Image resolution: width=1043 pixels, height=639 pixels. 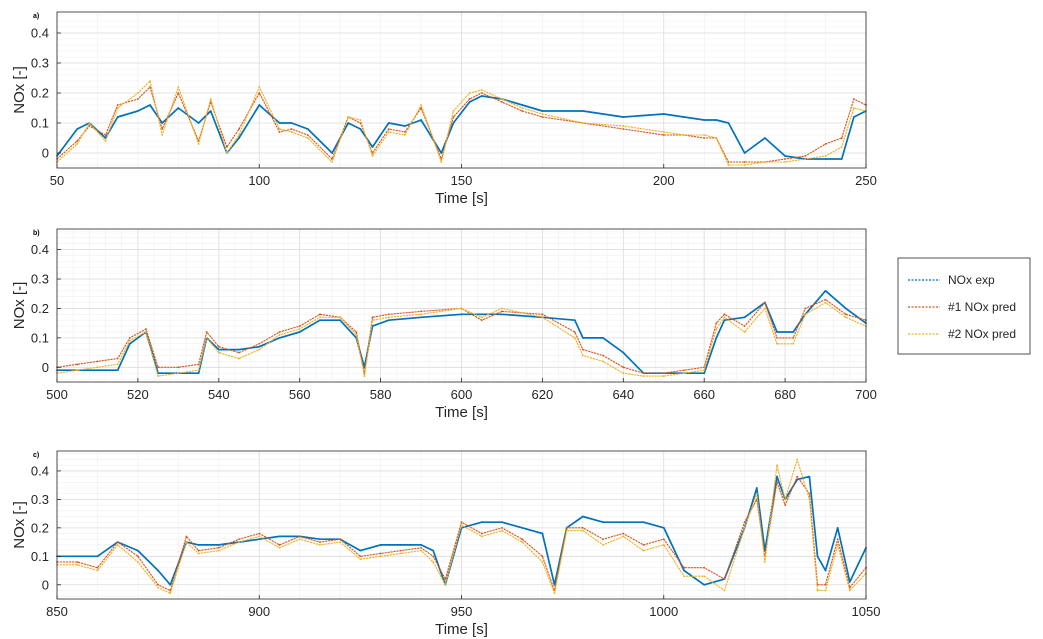 I want to click on x-tick-label: 250, so click(x=866, y=180).